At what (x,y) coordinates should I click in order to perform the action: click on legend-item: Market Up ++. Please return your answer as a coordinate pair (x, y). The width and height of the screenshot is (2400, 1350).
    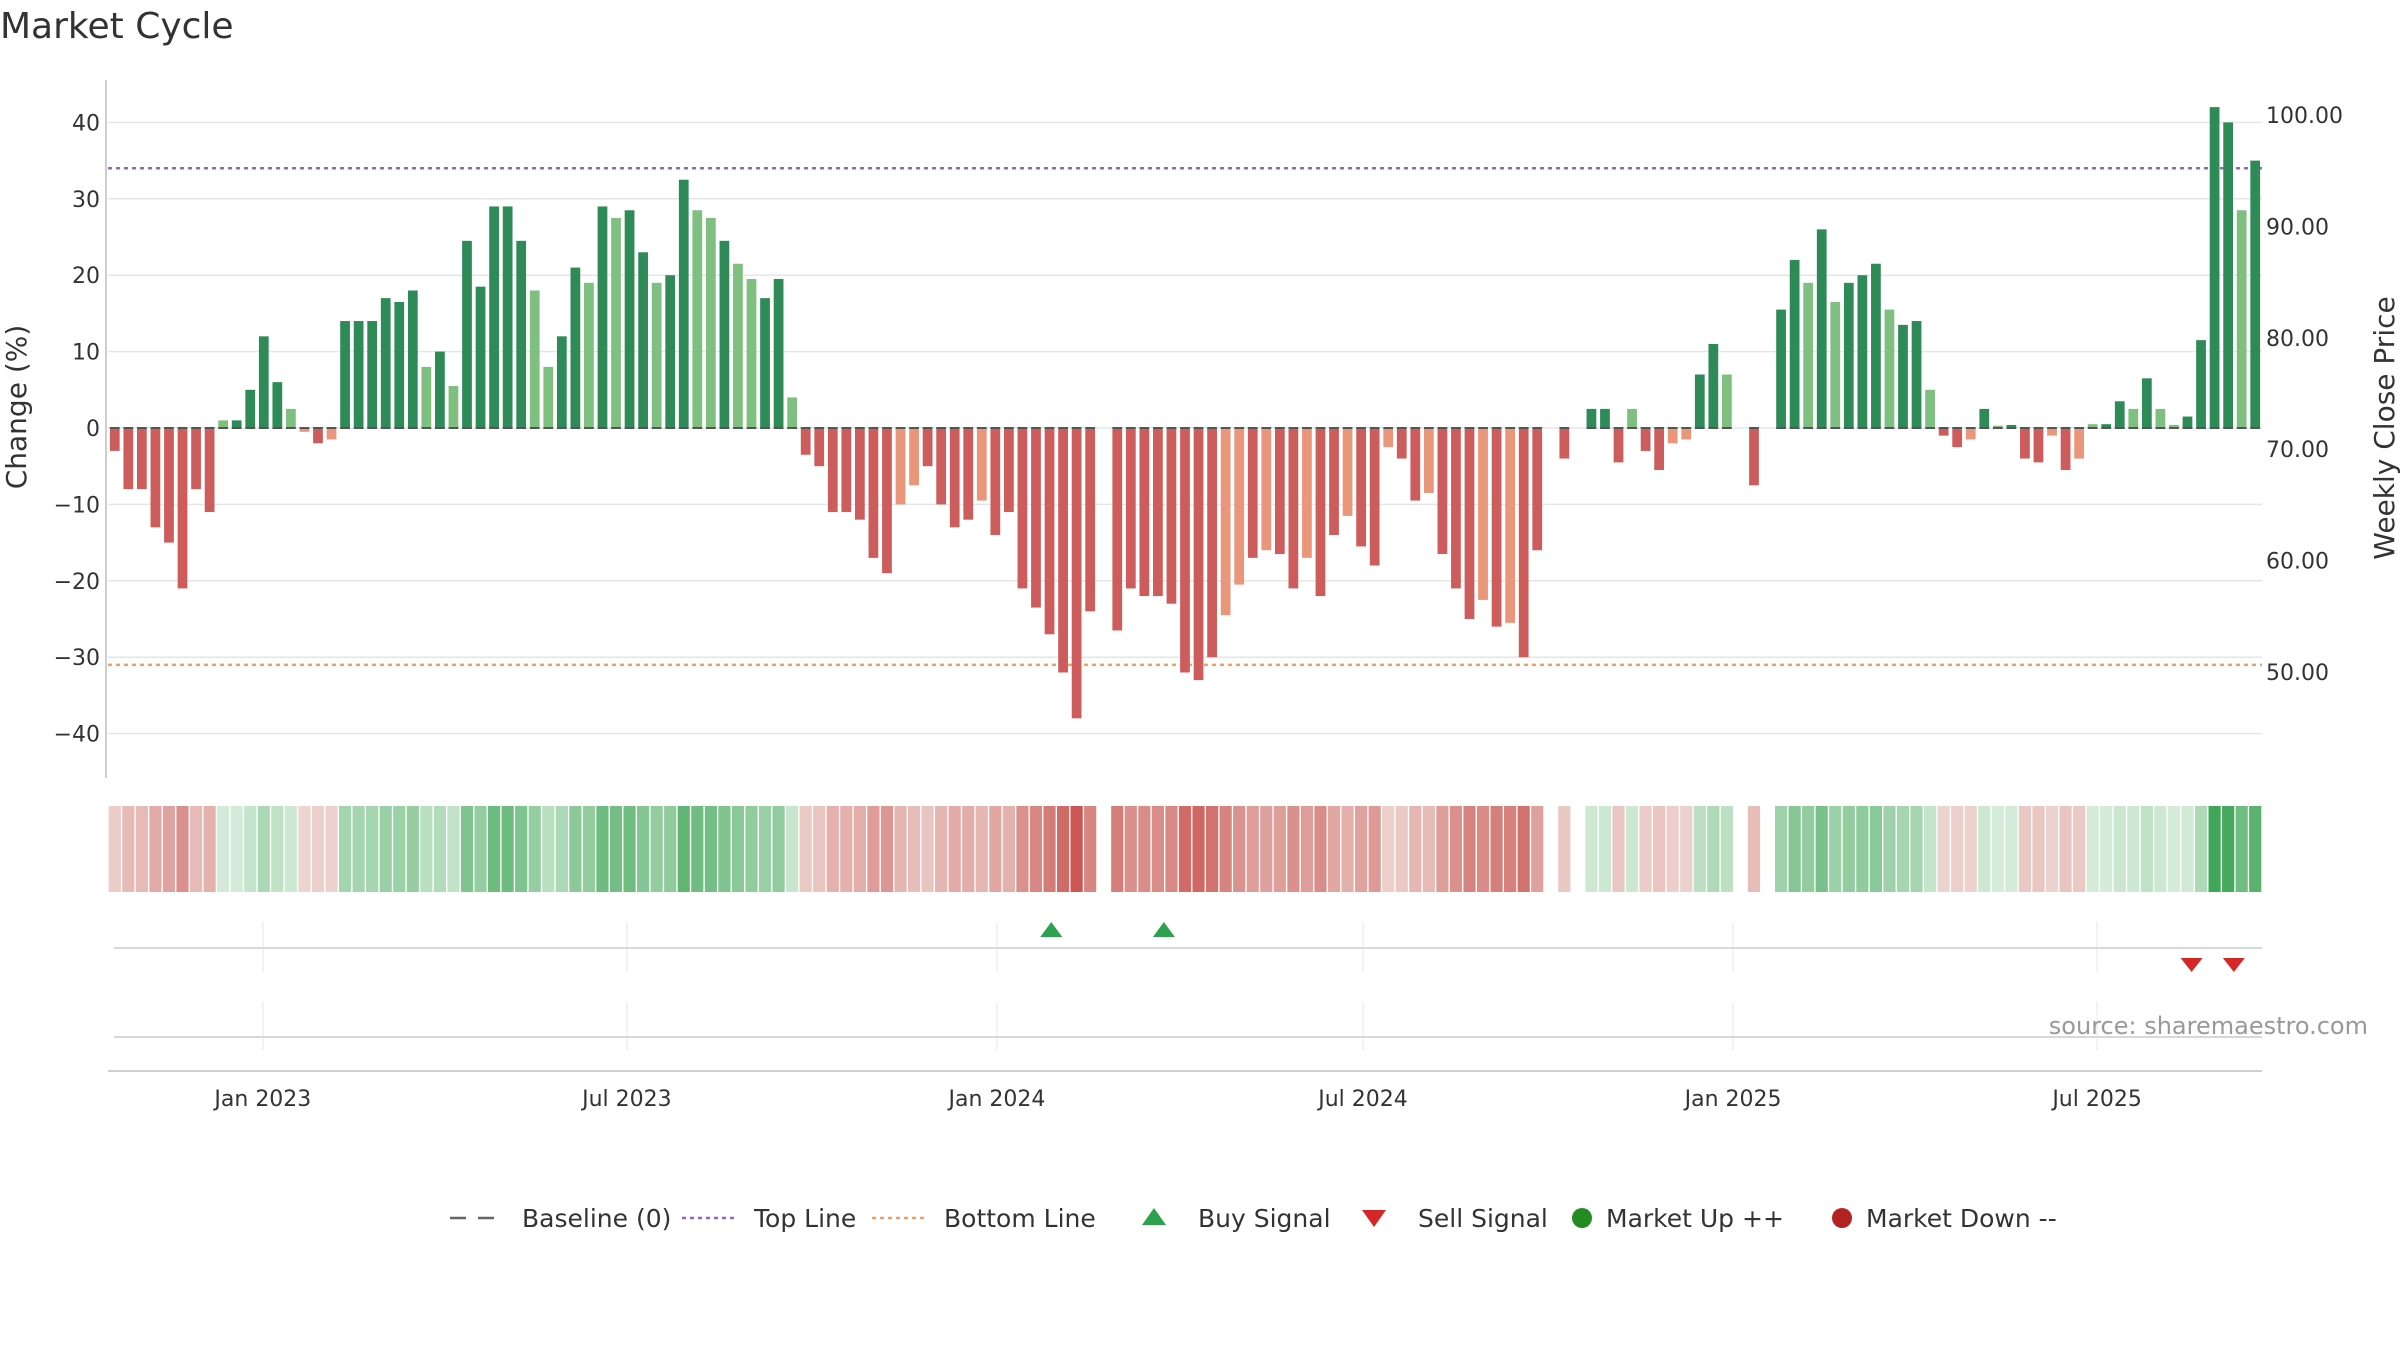
    Looking at the image, I should click on (1678, 1218).